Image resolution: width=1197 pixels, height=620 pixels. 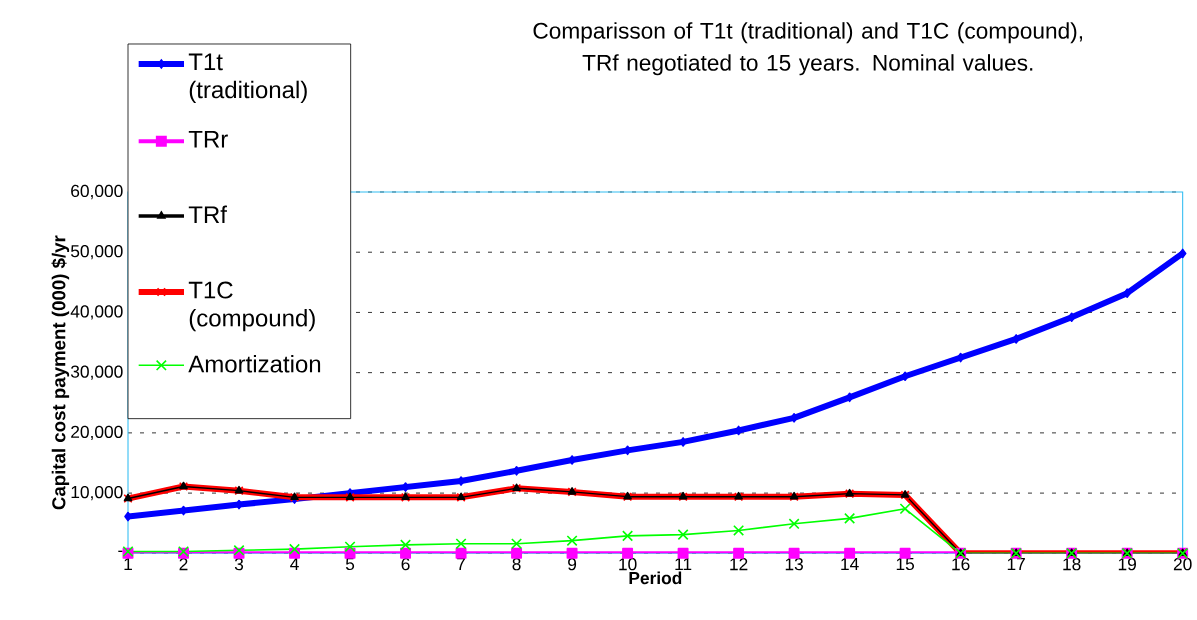 I want to click on y-axis-title: Capital cost payment (000) $/yr, so click(x=60, y=372).